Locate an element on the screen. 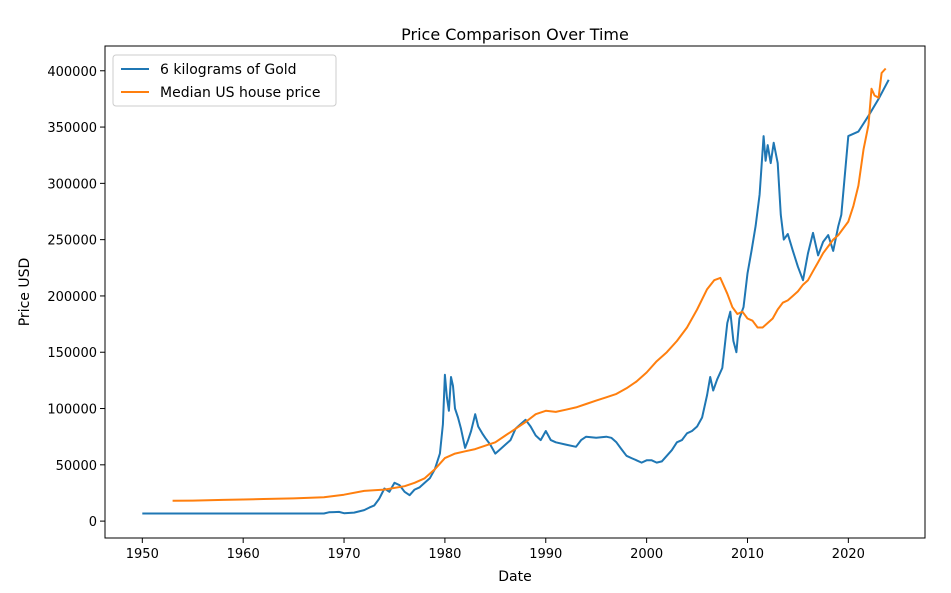 Image resolution: width=951 pixels, height=593 pixels. y-tick-label: 250000 is located at coordinates (72, 241).